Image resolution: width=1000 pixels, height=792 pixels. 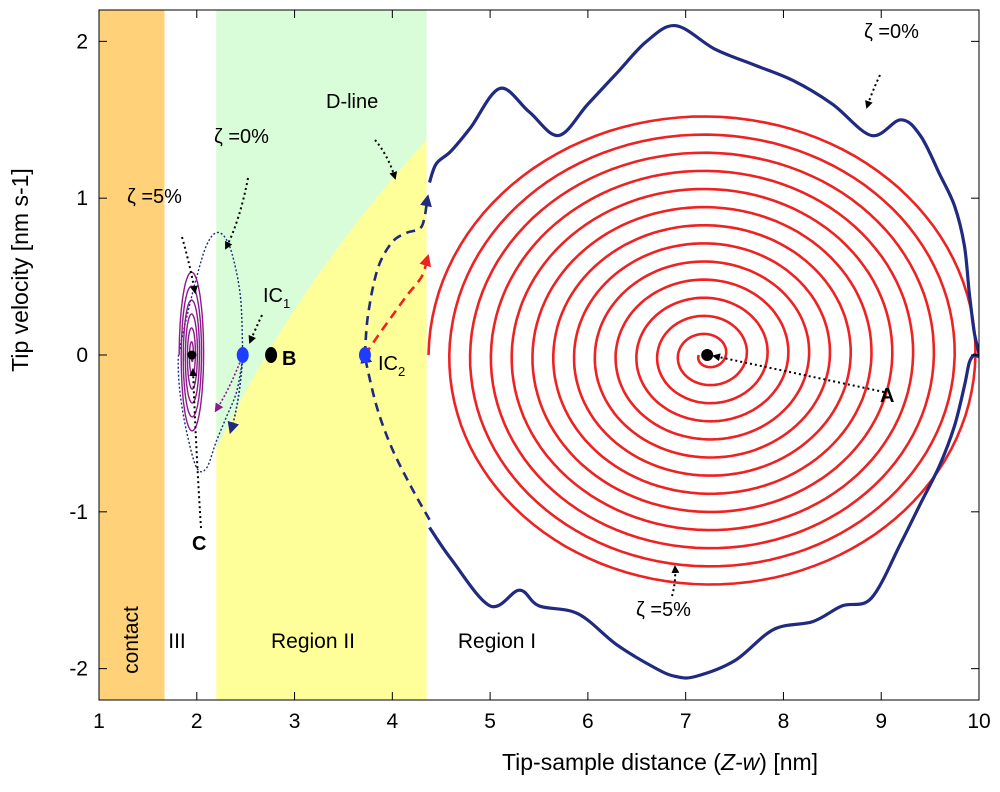 What do you see at coordinates (663, 610) in the screenshot?
I see `zeta-5-label-region-i: ζ =5%` at bounding box center [663, 610].